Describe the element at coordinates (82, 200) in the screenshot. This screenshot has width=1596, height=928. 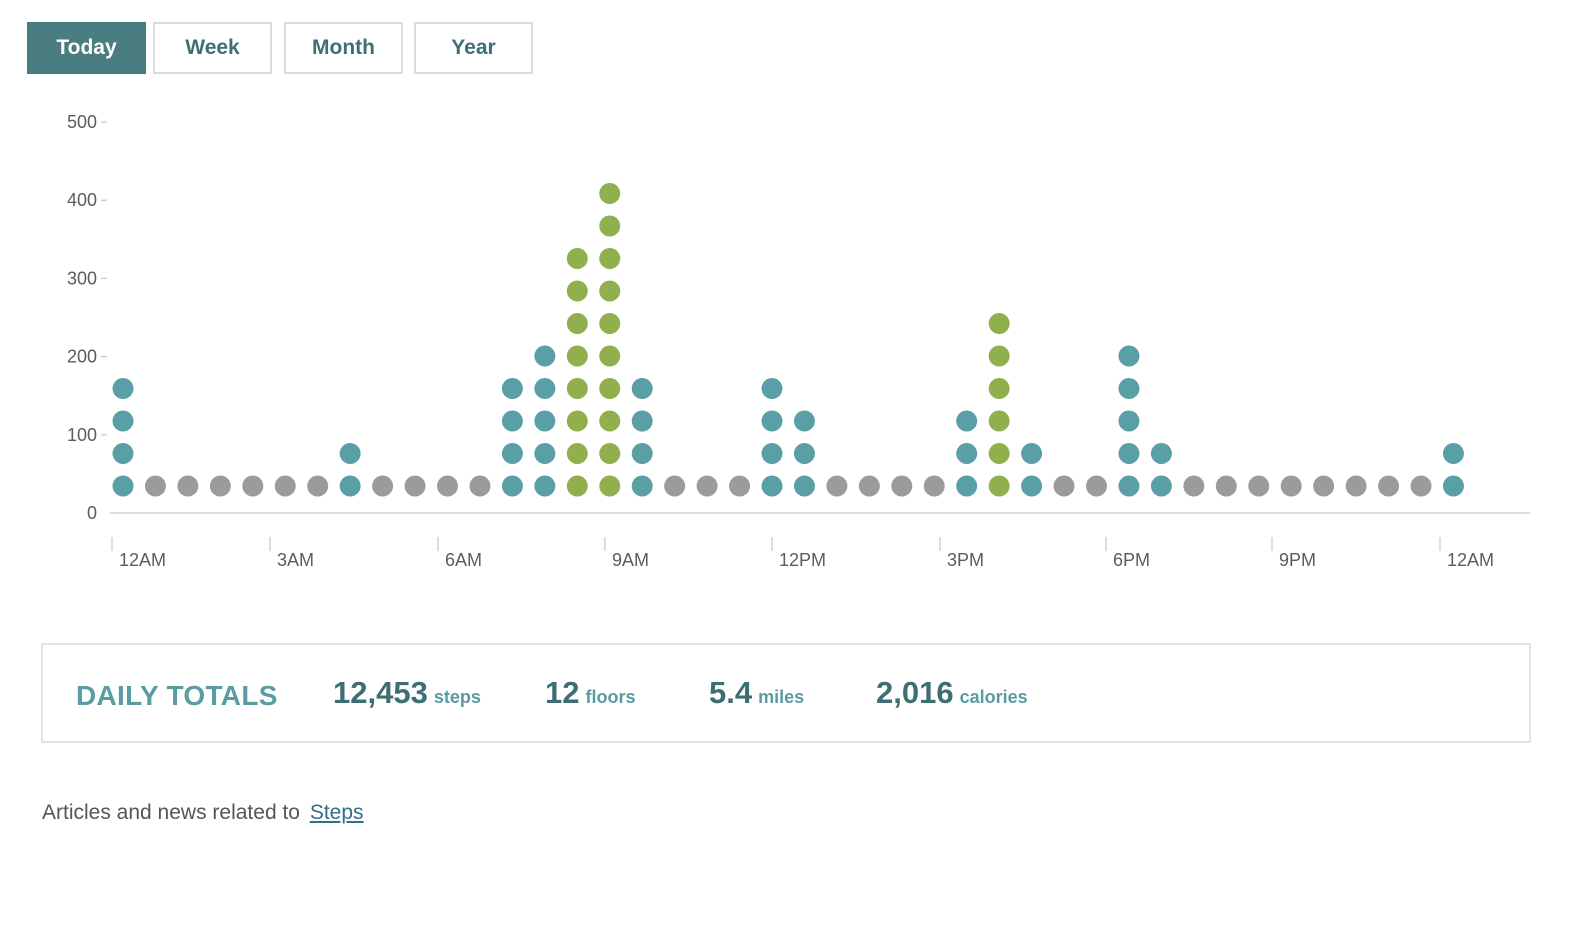
I see `y-tick-label: 400` at that location.